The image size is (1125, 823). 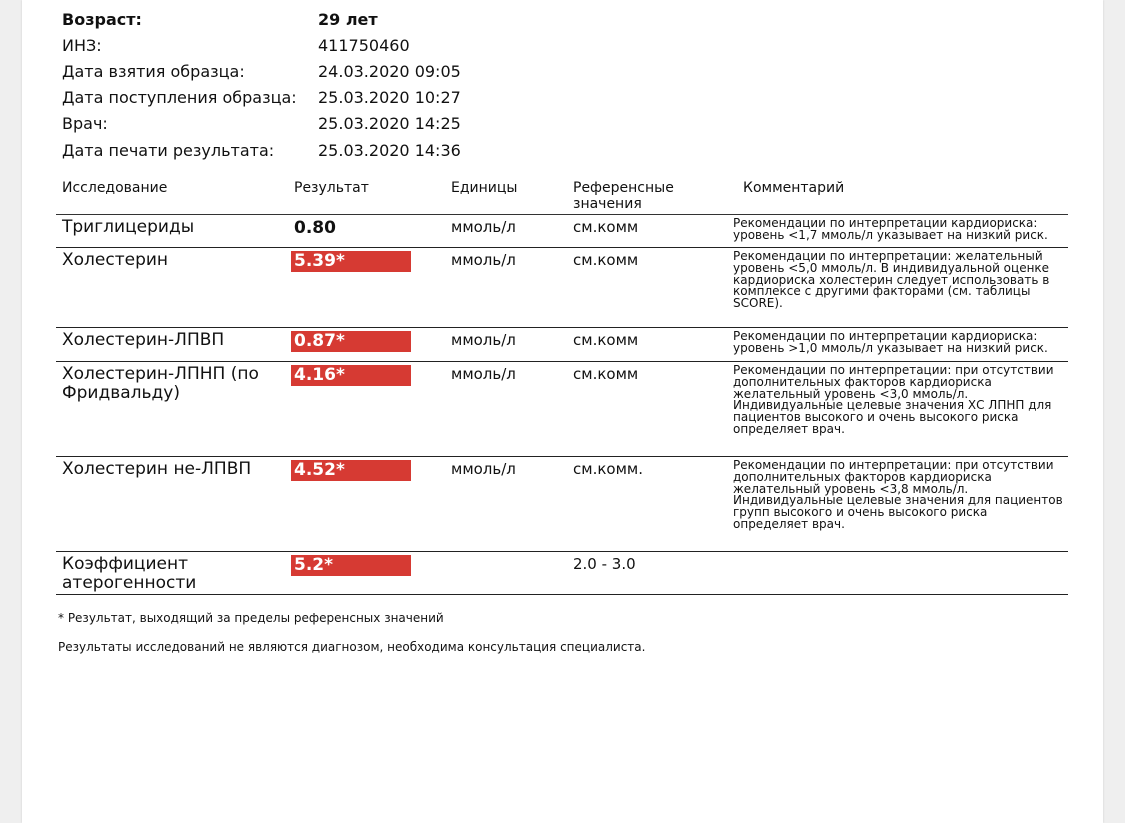 What do you see at coordinates (366, 287) in the screenshot?
I see `result-cell: 5.39*` at bounding box center [366, 287].